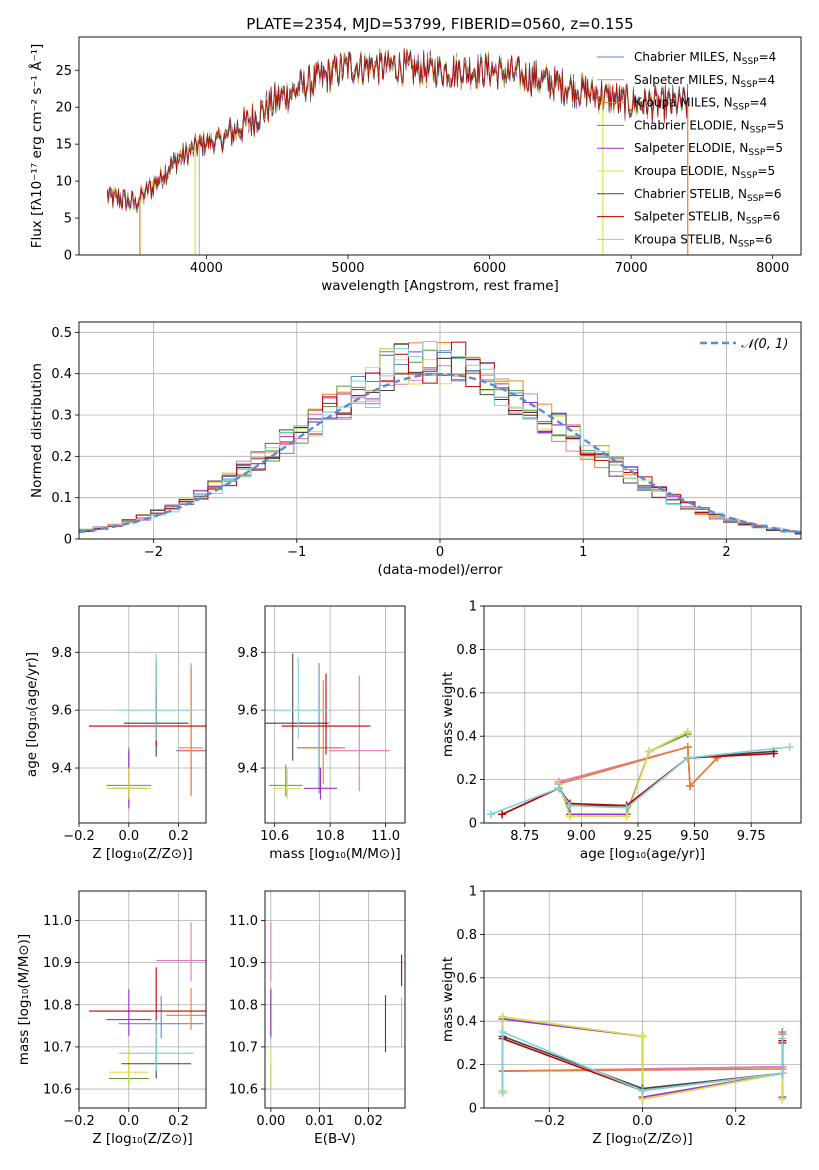 Image resolution: width=819 pixels, height=1170 pixels. Describe the element at coordinates (335, 1139) in the screenshot. I see `x-axis-label: E(B-V)` at that location.